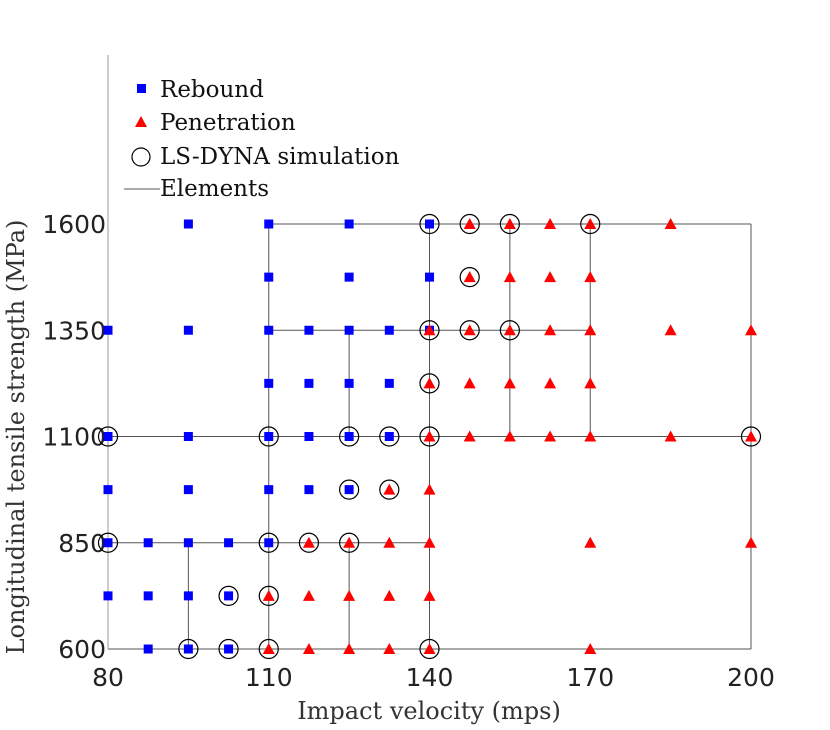 This screenshot has width=830, height=730. Describe the element at coordinates (108, 677) in the screenshot. I see `x-tick-label: 80` at that location.